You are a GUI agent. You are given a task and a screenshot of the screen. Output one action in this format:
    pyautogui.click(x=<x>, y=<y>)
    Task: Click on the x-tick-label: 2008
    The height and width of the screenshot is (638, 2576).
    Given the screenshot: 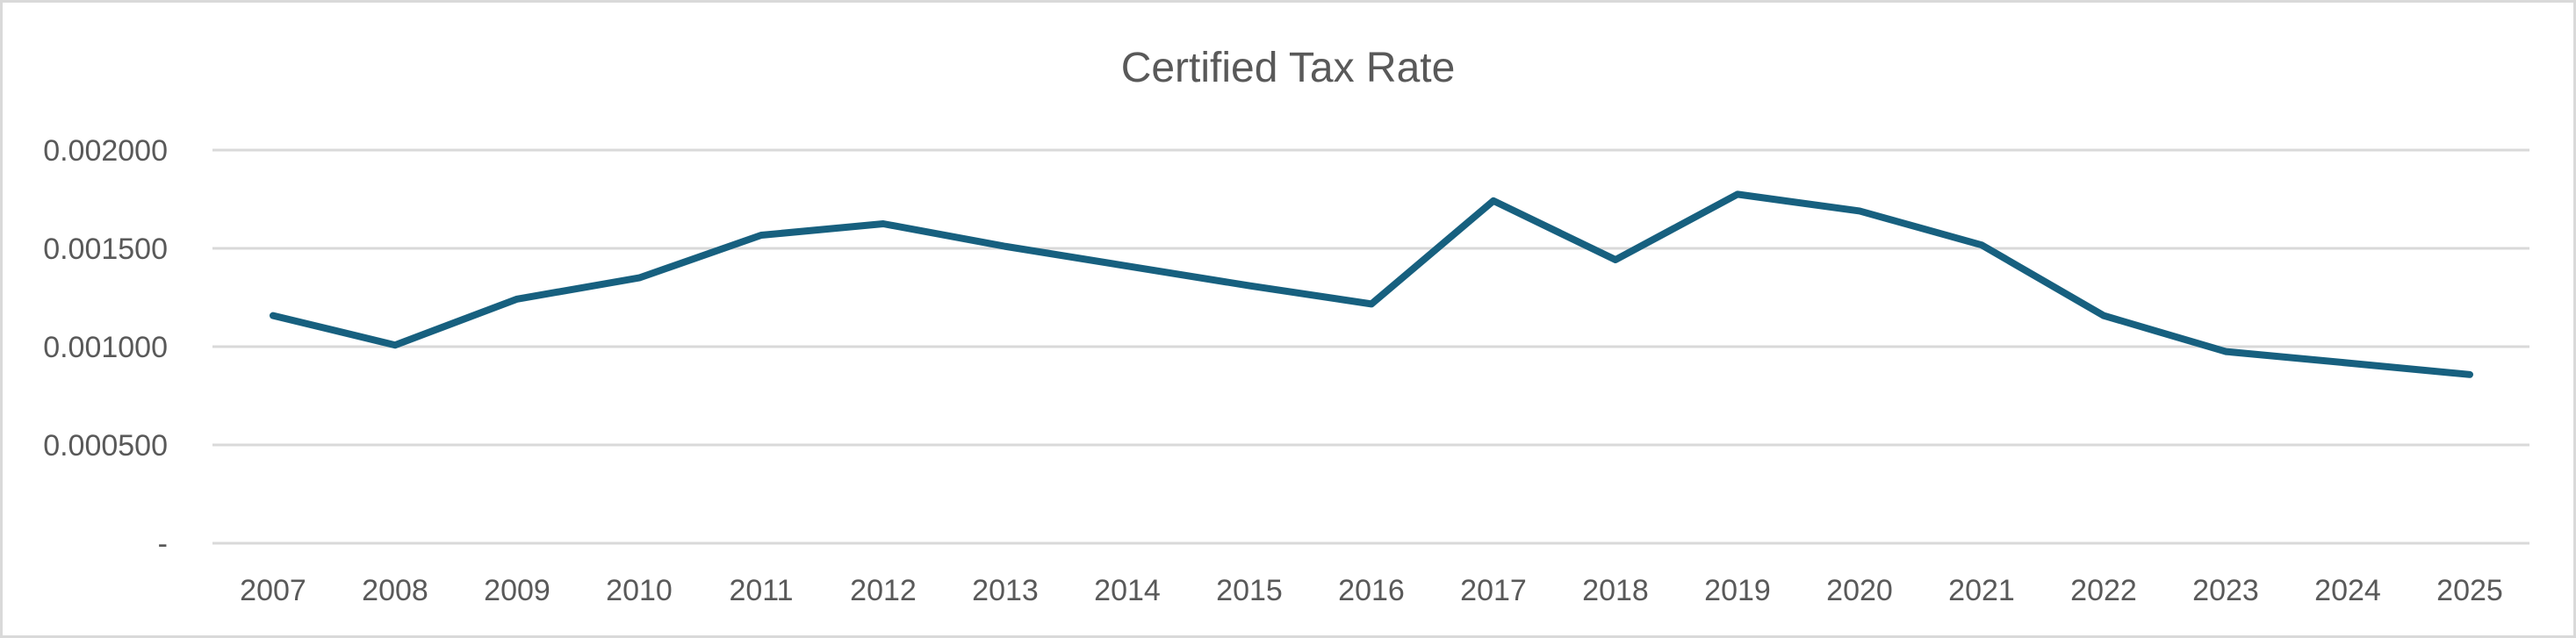 What is the action you would take?
    pyautogui.click(x=395, y=590)
    